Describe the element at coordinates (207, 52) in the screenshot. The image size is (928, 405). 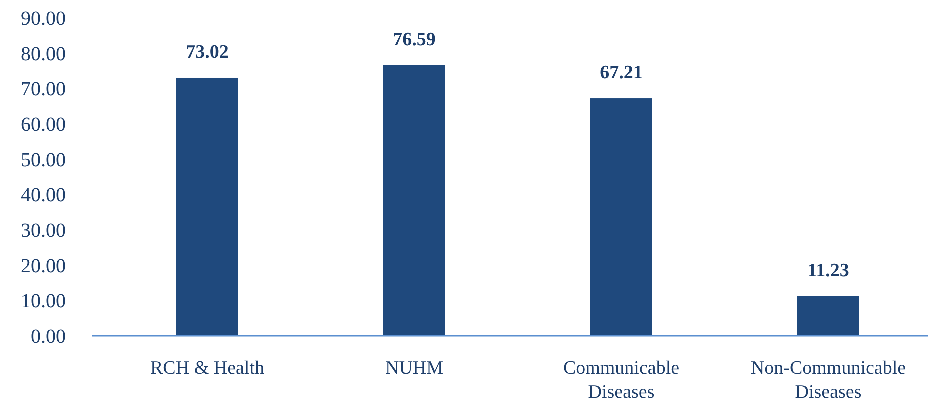
I see `data-label: 73.02` at that location.